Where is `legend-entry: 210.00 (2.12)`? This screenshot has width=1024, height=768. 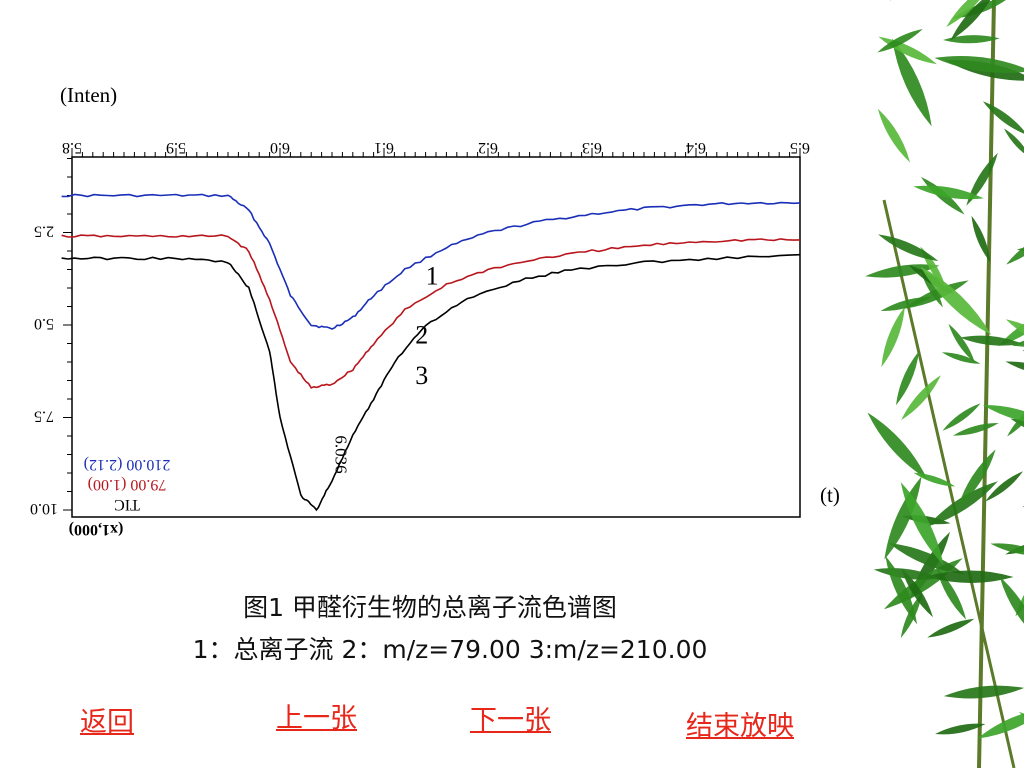
legend-entry: 210.00 (2.12) is located at coordinates (127, 464).